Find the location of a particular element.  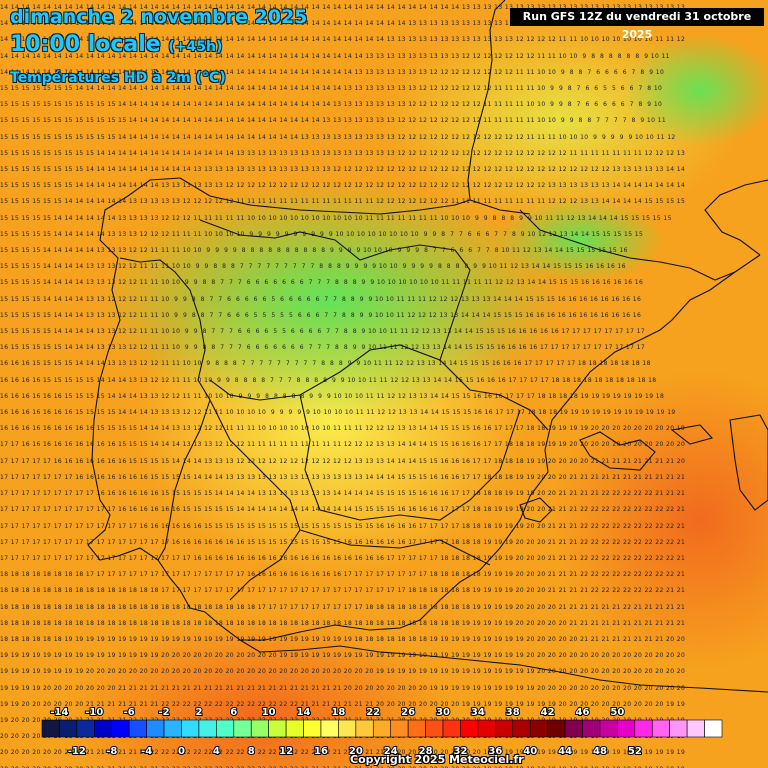

legend-label: 18 is located at coordinates (338, 712).